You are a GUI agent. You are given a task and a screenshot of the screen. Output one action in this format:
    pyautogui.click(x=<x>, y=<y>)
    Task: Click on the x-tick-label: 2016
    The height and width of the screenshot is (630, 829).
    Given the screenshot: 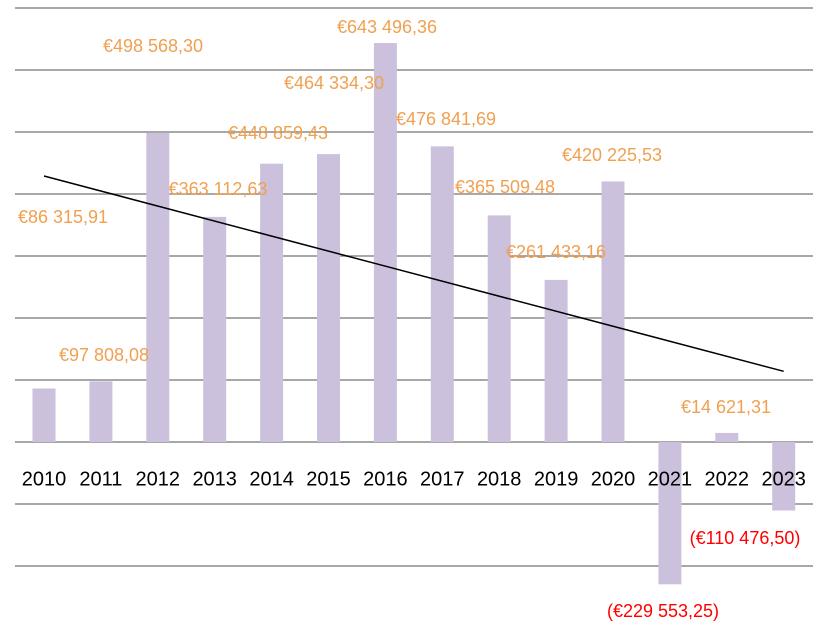 What is the action you would take?
    pyautogui.click(x=385, y=479)
    